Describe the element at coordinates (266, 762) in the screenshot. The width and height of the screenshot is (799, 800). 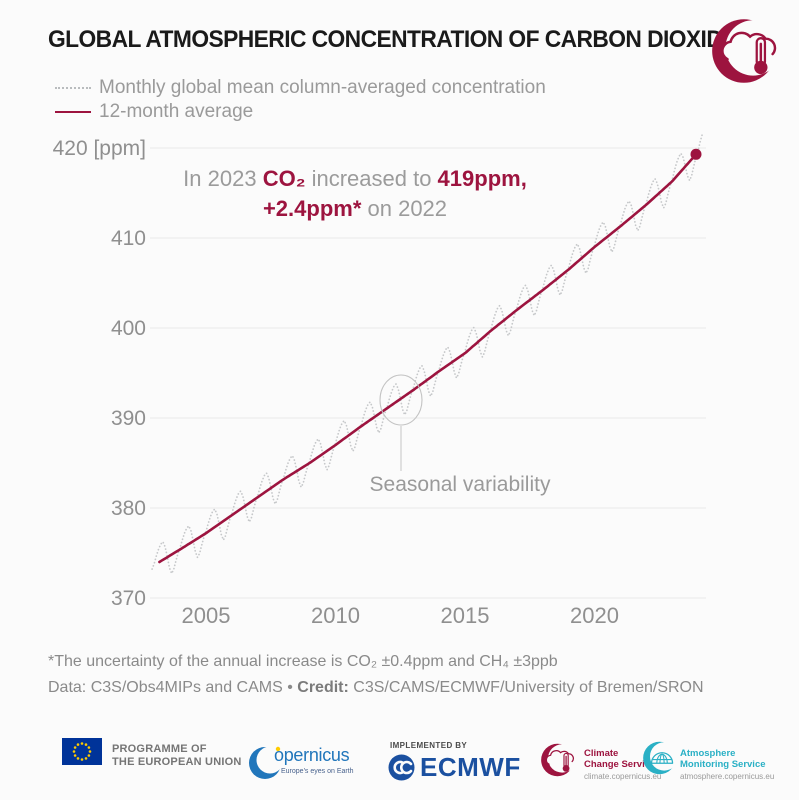
I see `copernicus-crescent-icon` at that location.